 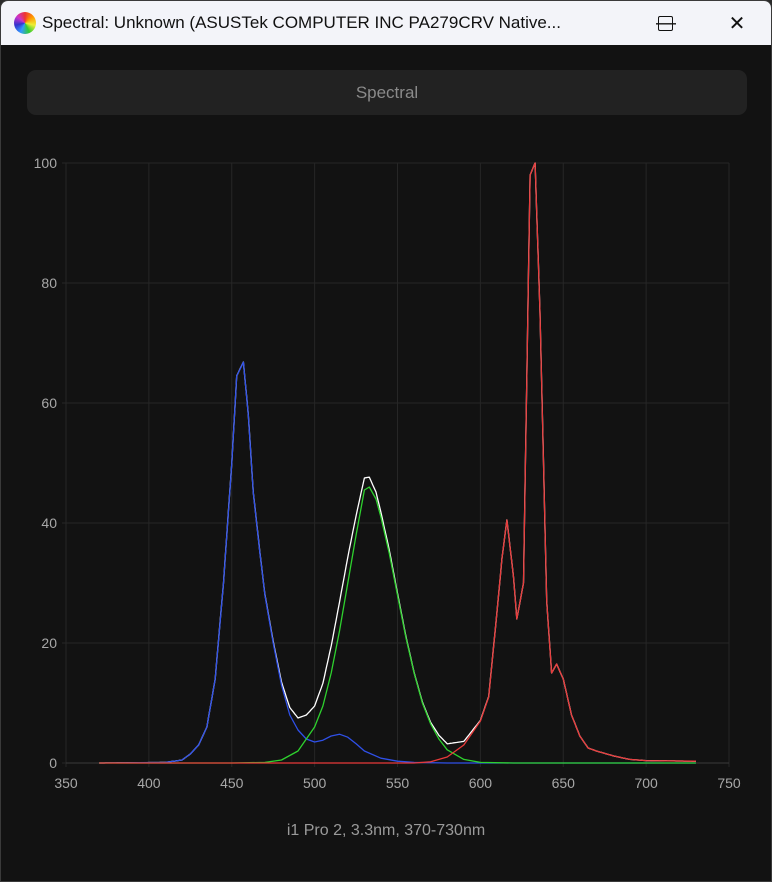 I want to click on y-tick-label: 40, so click(x=49, y=523).